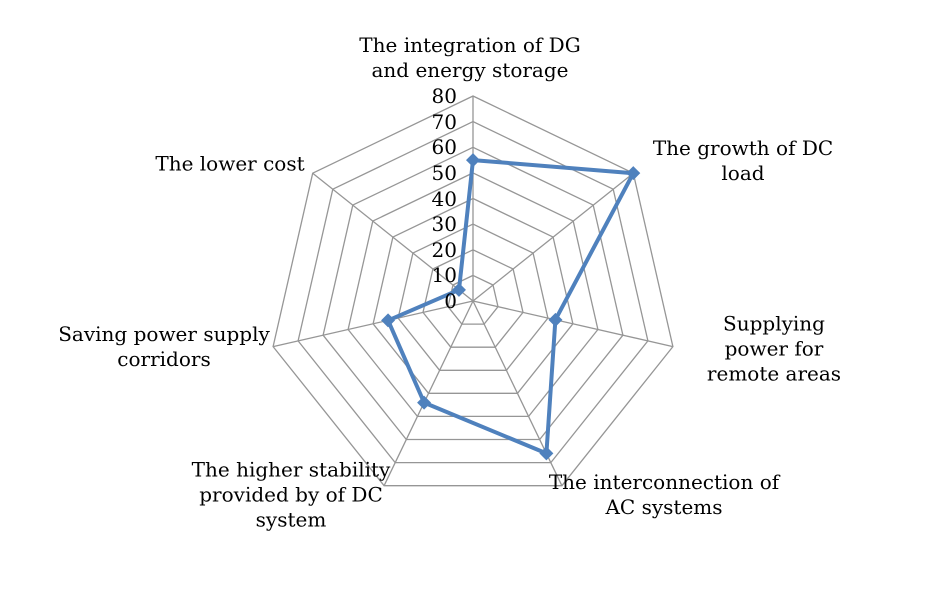 The image size is (944, 599). I want to click on axis-label-lower-cost: The lower cost, so click(230, 163).